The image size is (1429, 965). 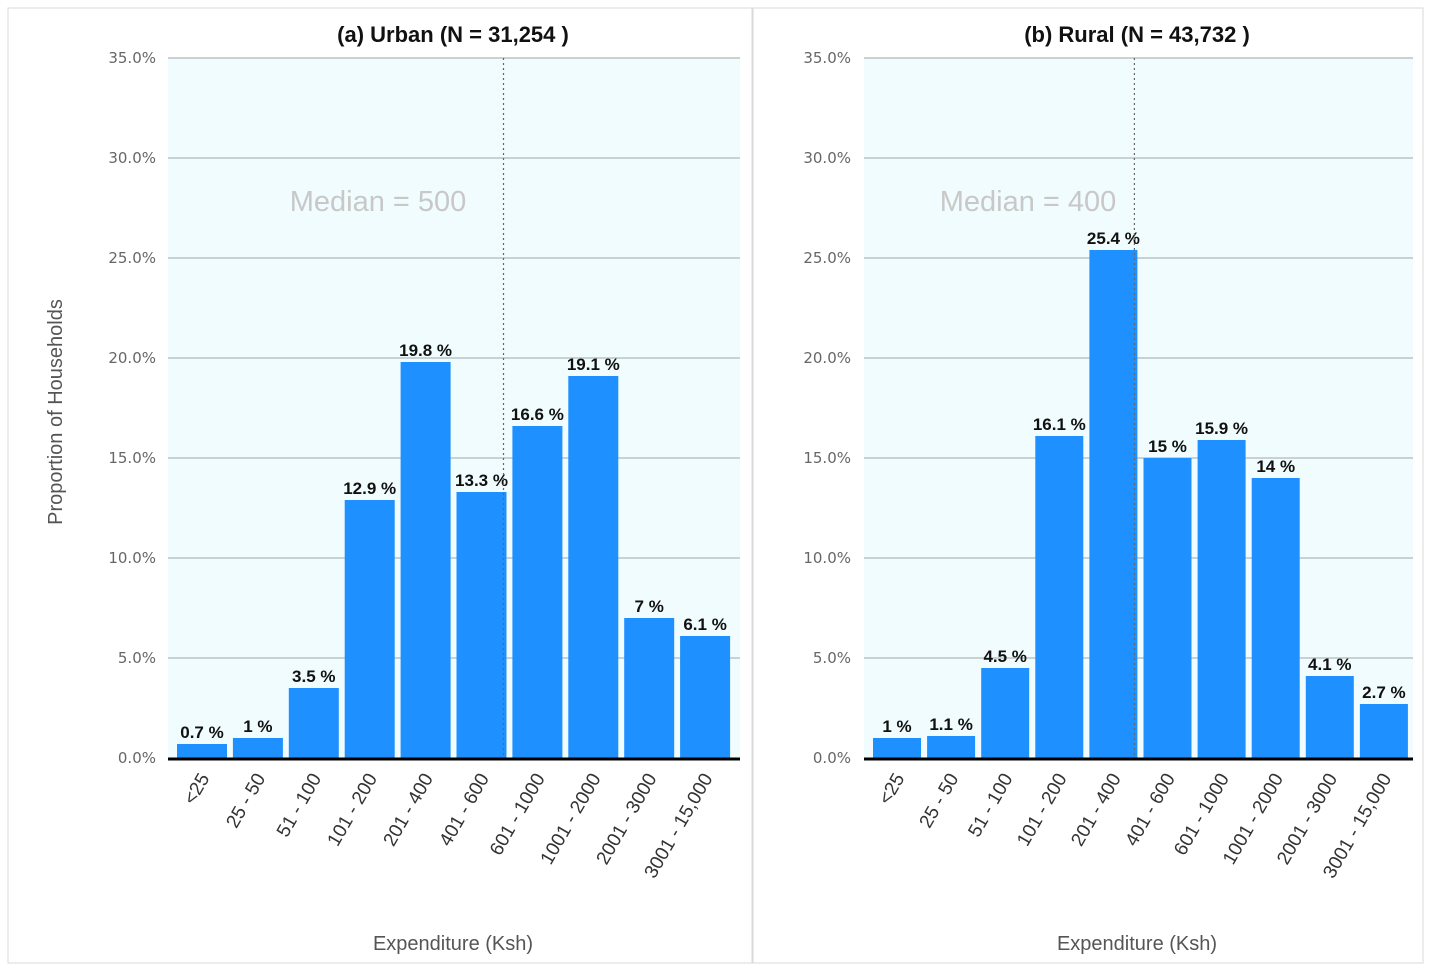 I want to click on bar-value-label: 14 %, so click(x=1275, y=466).